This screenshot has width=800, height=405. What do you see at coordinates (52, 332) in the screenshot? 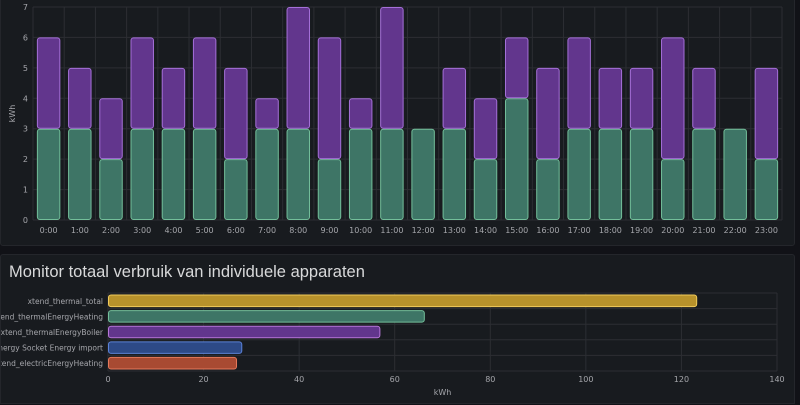
I see `category-label: xtend_thermalEnergyBoiler` at bounding box center [52, 332].